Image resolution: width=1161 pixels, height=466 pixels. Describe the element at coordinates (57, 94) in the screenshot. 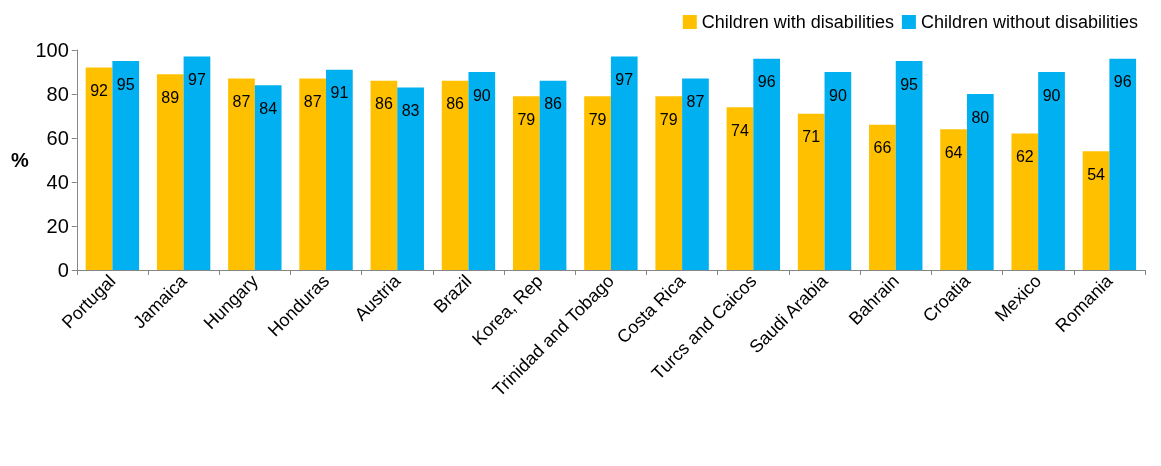

I see `y-tick-label: 80` at that location.